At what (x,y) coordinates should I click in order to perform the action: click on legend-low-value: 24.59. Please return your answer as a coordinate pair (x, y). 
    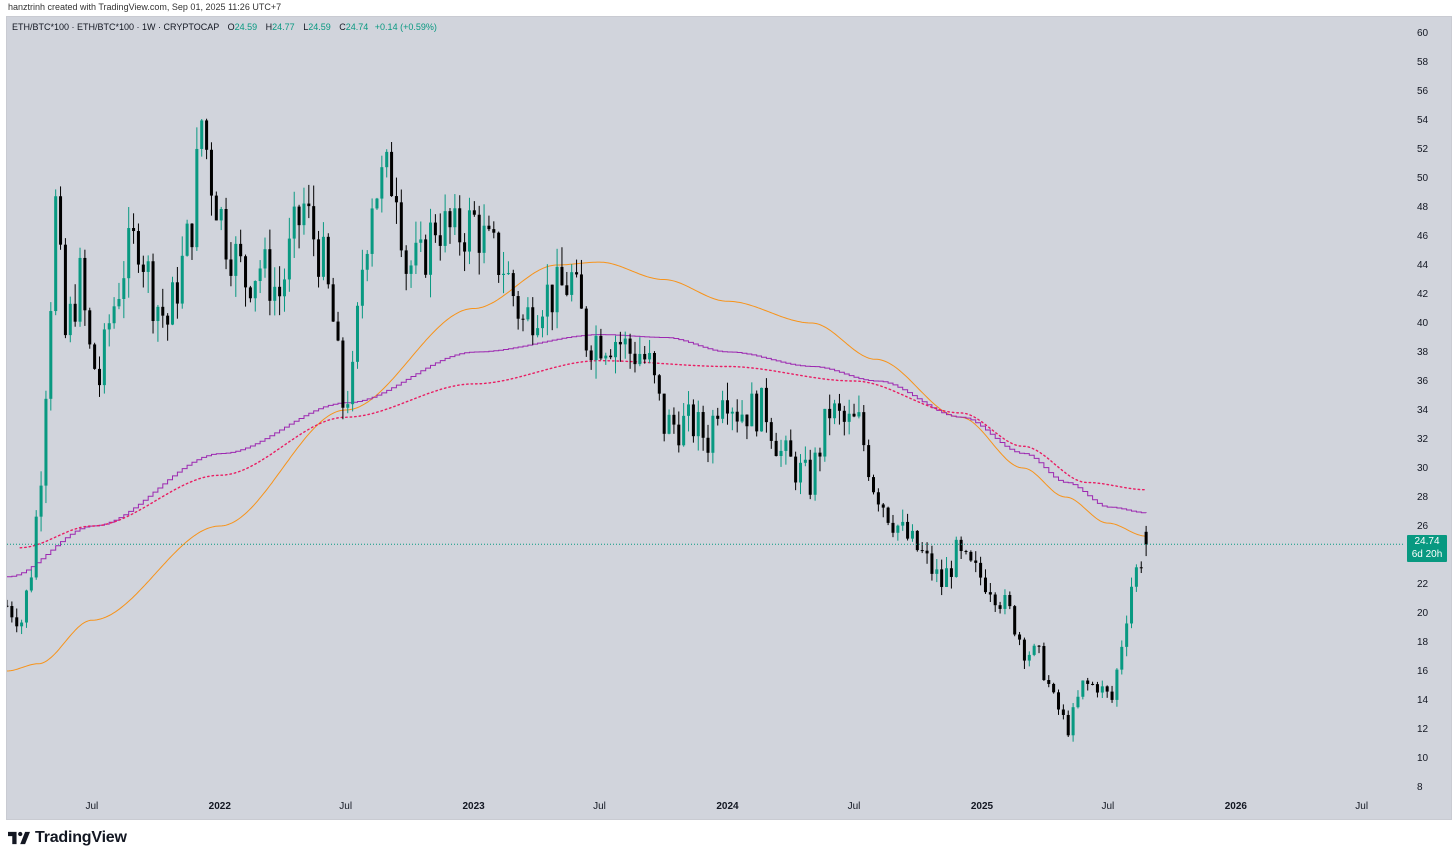
    Looking at the image, I should click on (319, 27).